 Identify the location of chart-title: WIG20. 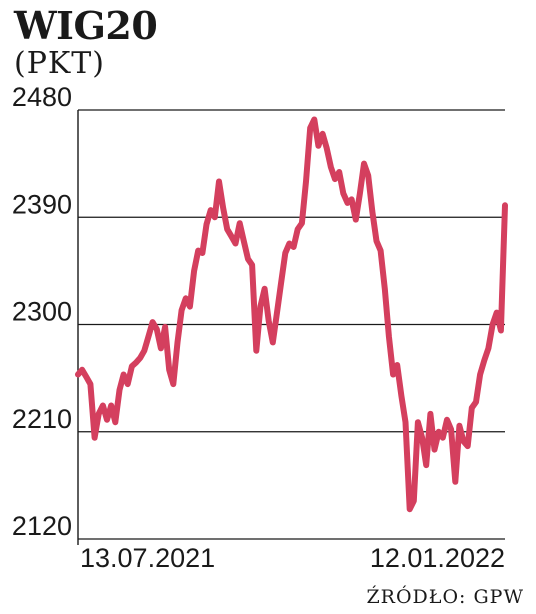
(86, 25).